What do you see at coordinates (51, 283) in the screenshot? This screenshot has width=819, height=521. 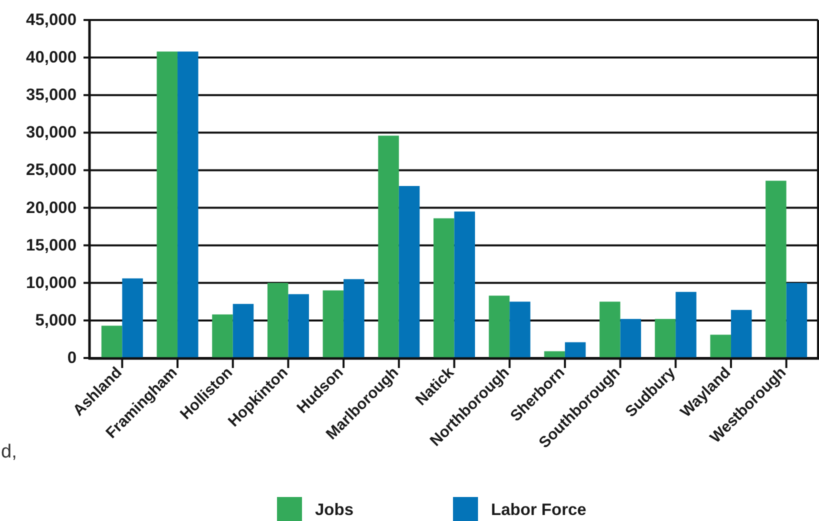 I see `y-tick-label: 10,000` at bounding box center [51, 283].